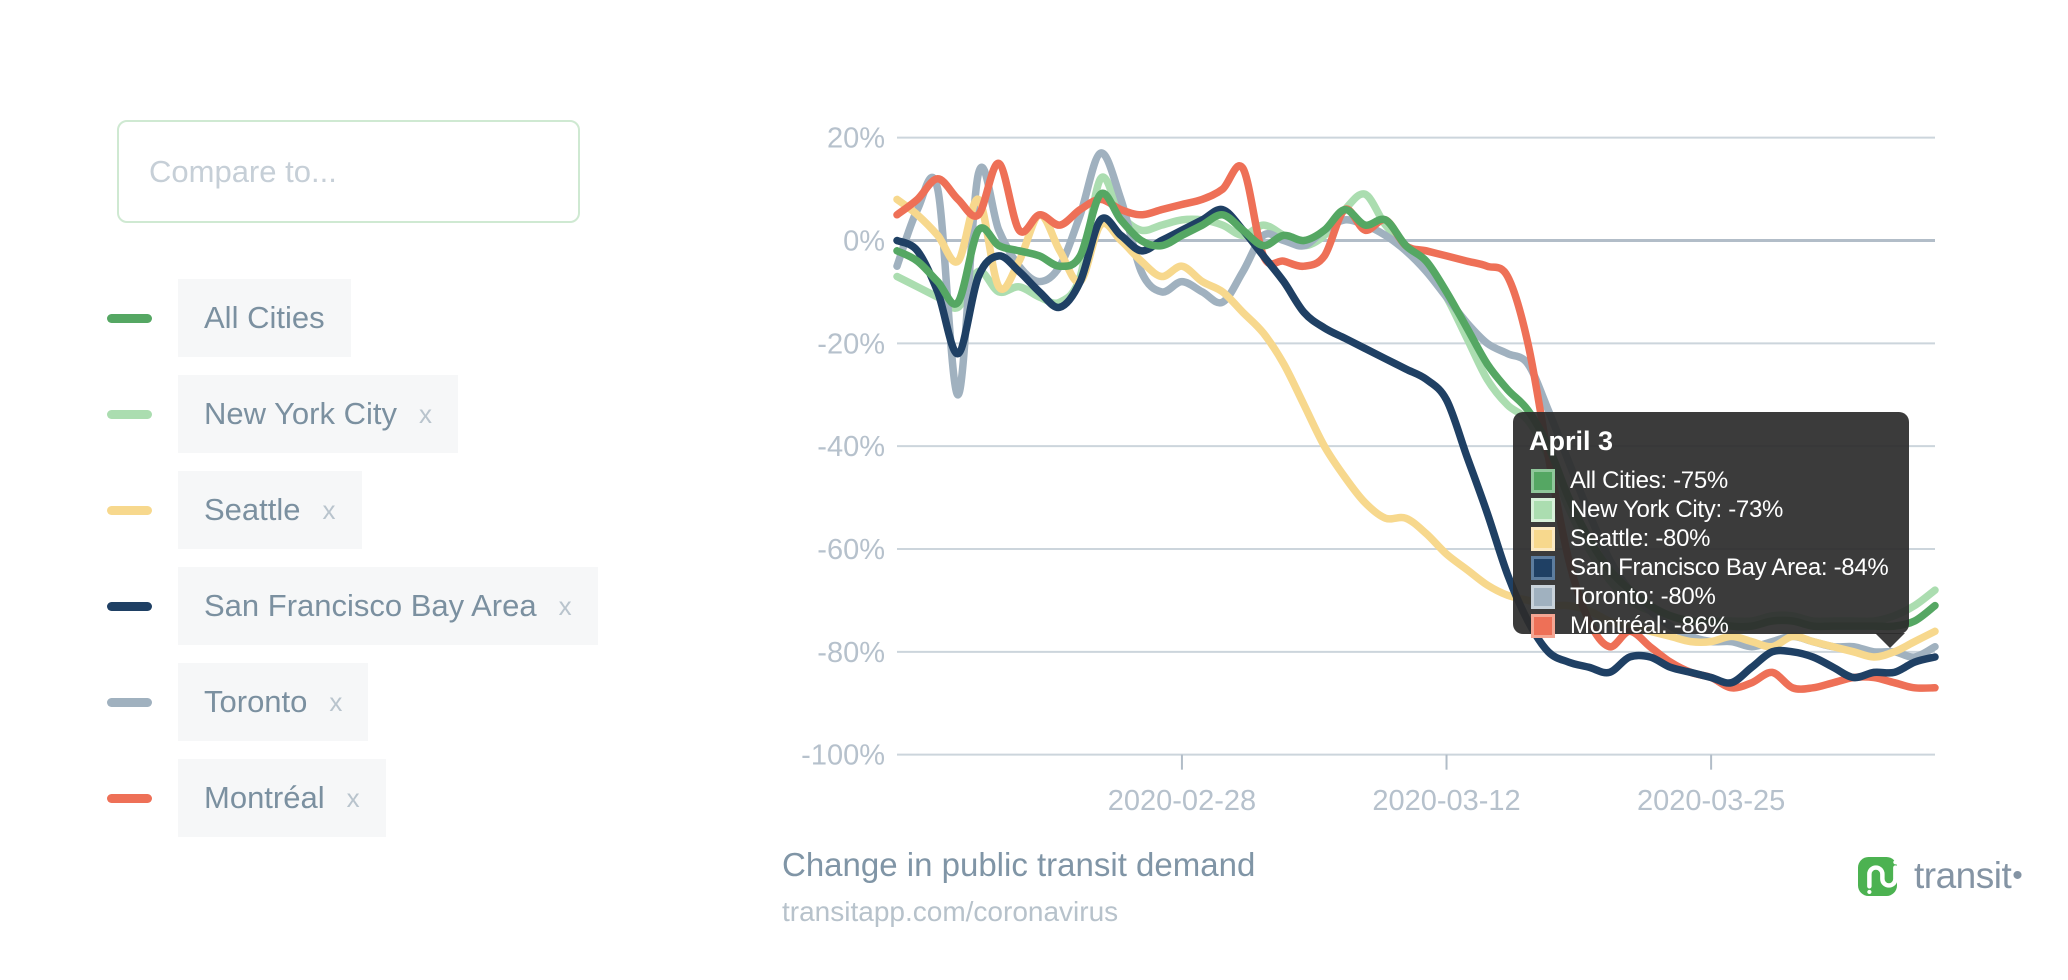 This screenshot has width=2068, height=980. Describe the element at coordinates (1877, 876) in the screenshot. I see `transit-logo-icon` at that location.